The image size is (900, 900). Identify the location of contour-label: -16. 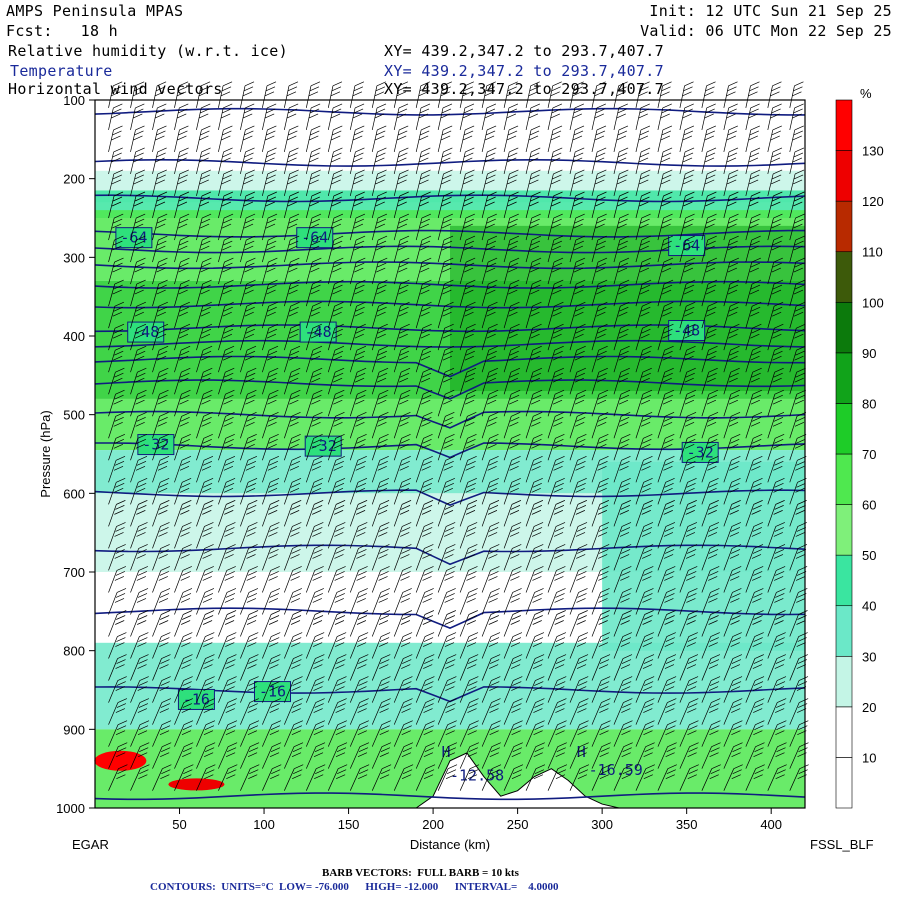
(272, 692).